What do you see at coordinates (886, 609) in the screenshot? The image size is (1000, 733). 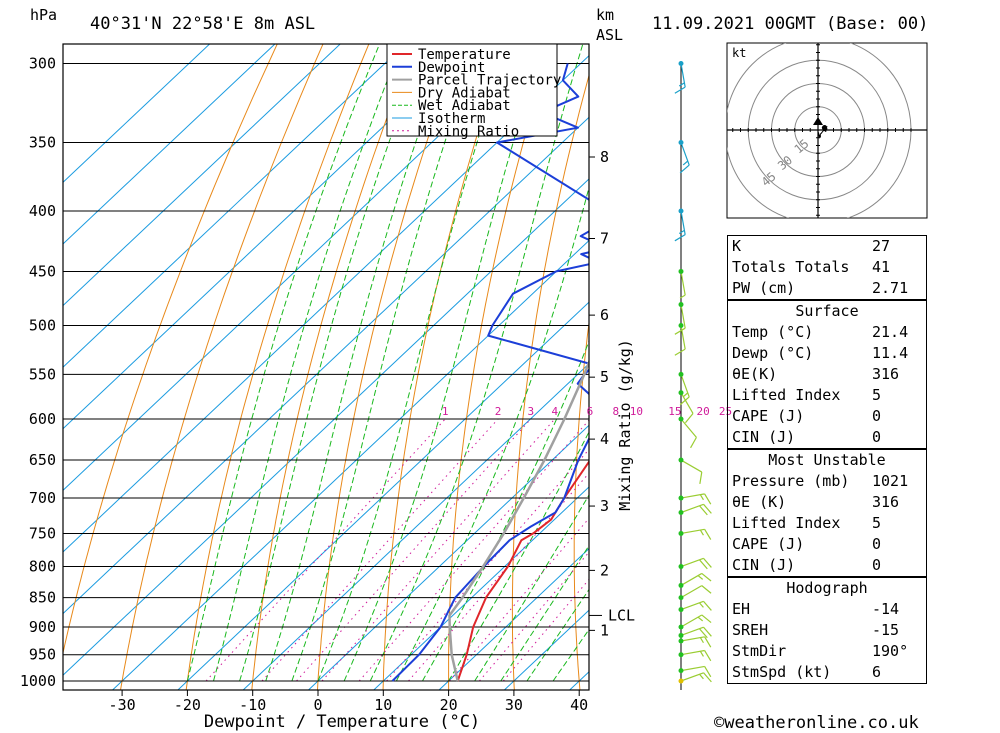 I see `index-value: -14` at bounding box center [886, 609].